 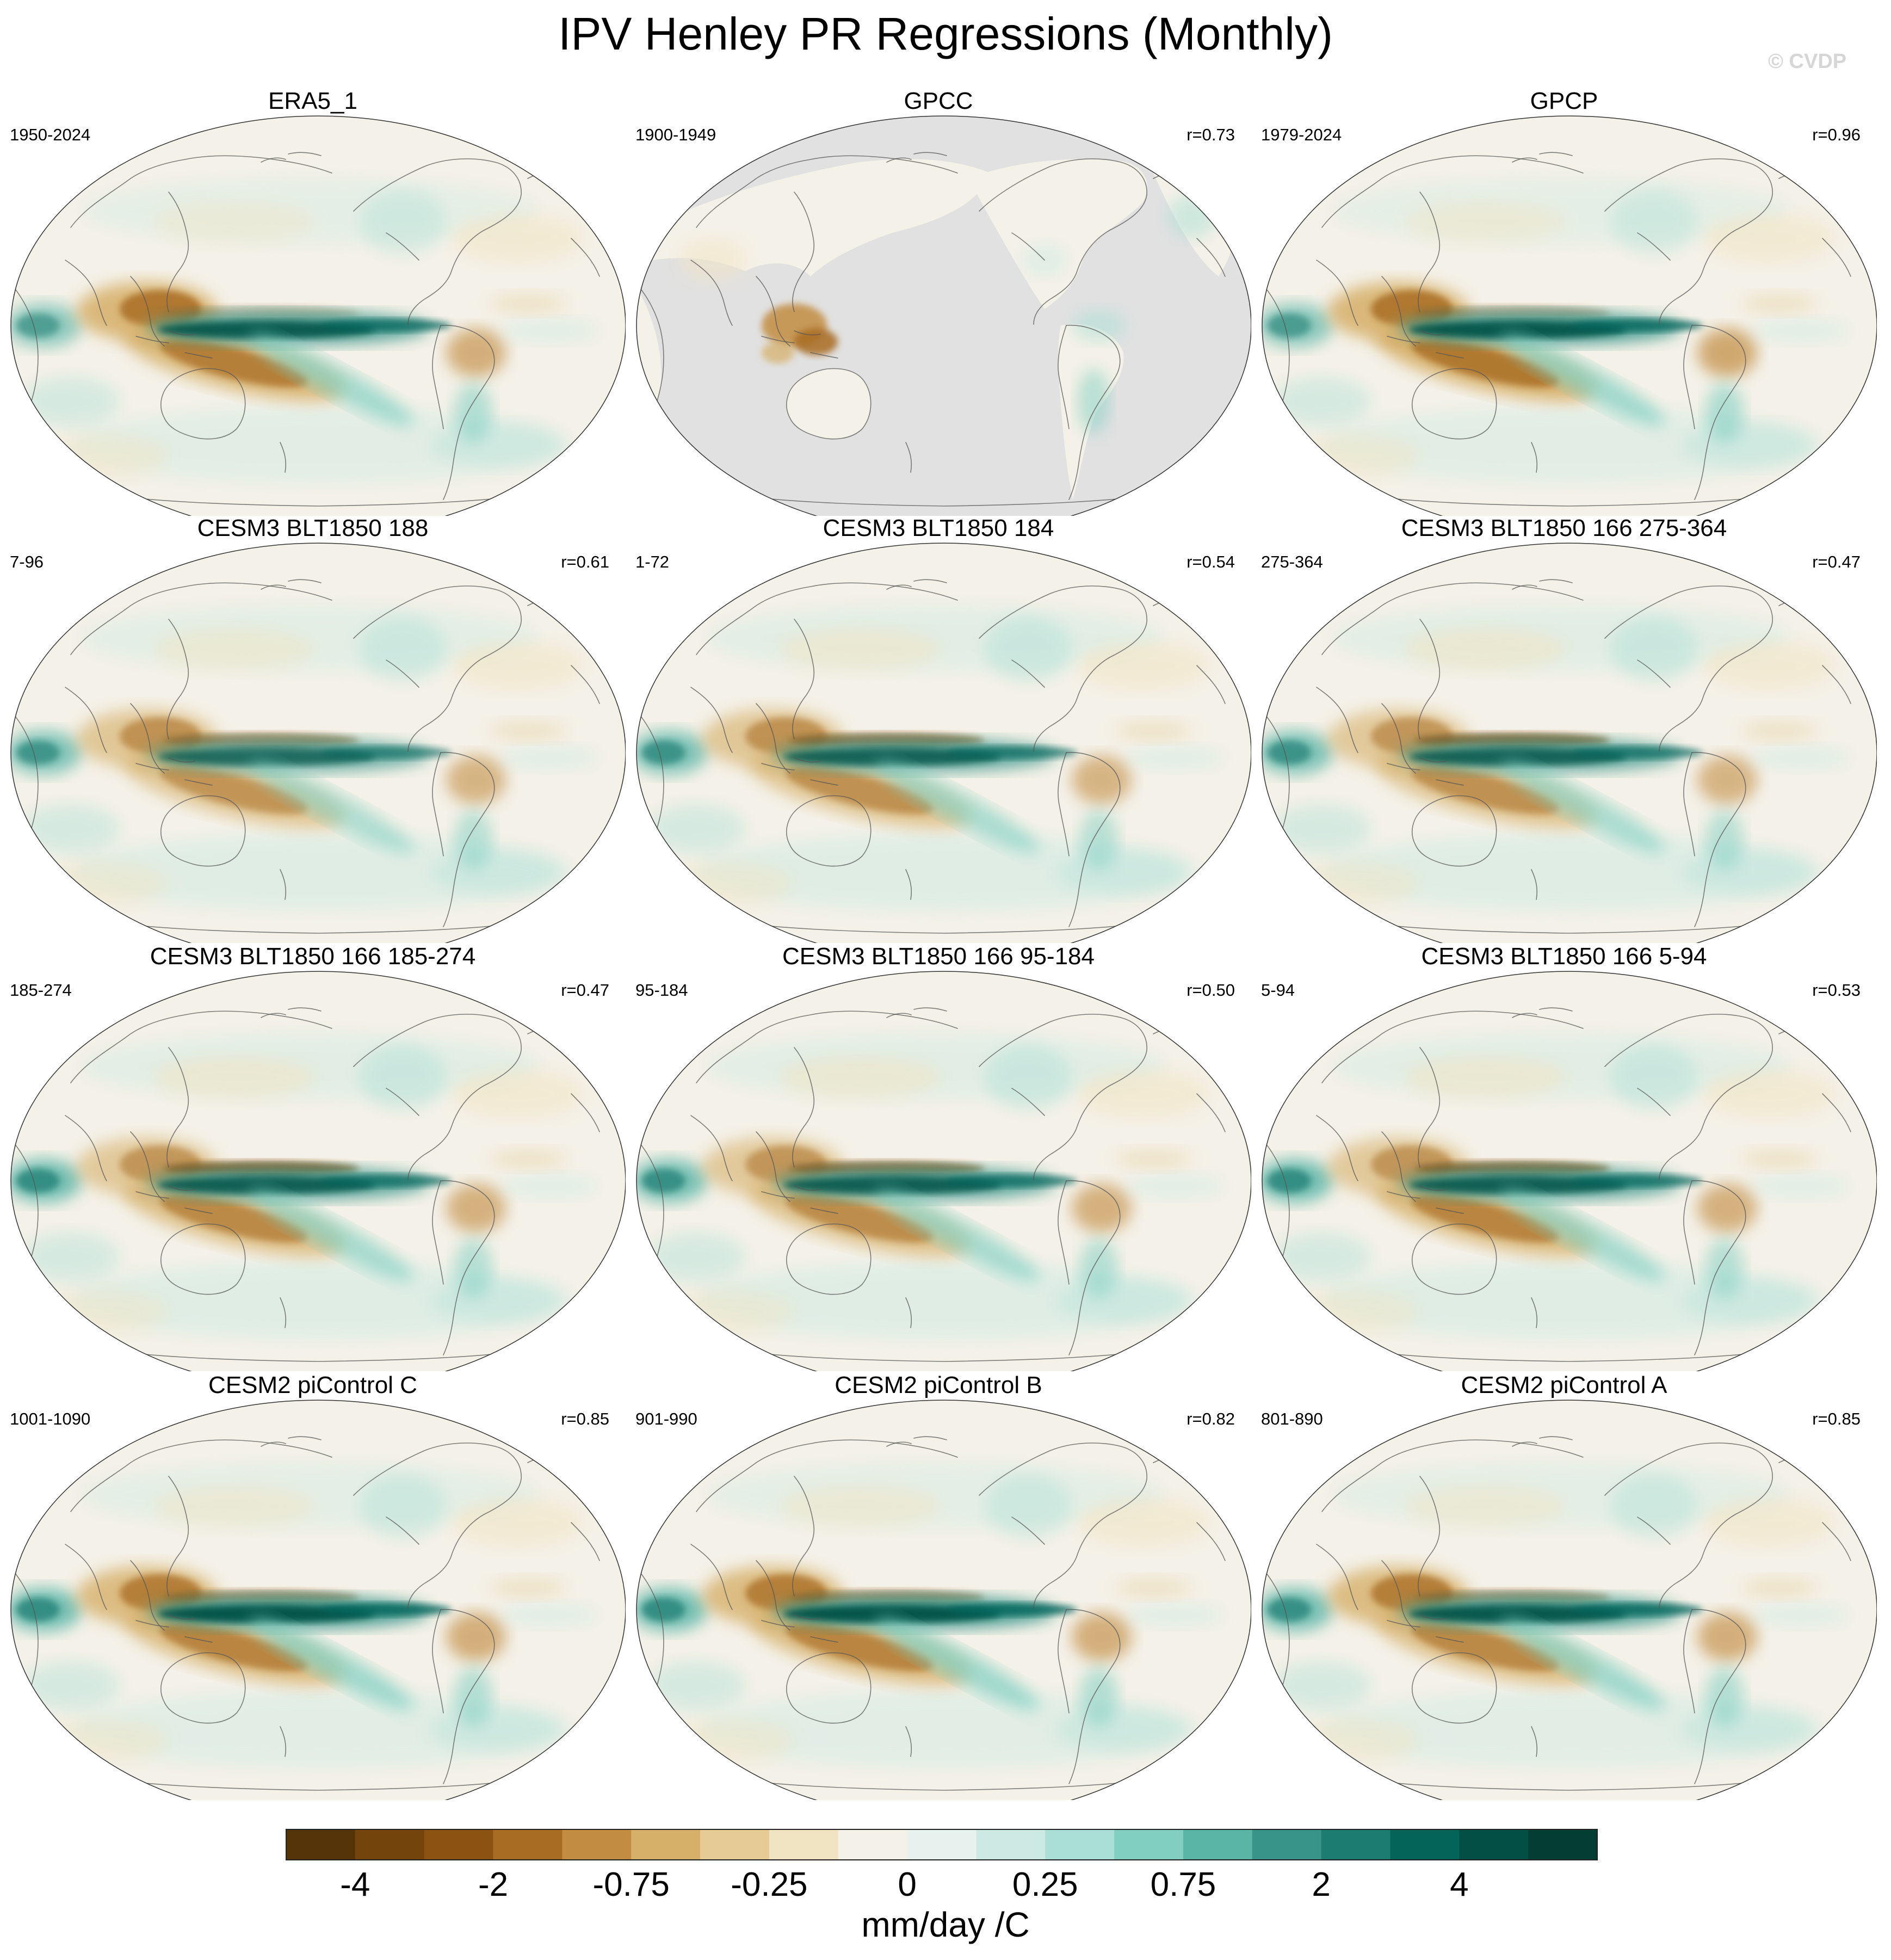 What do you see at coordinates (1210, 1418) in the screenshot?
I see `panel-pattern-correlation: r=0.82` at bounding box center [1210, 1418].